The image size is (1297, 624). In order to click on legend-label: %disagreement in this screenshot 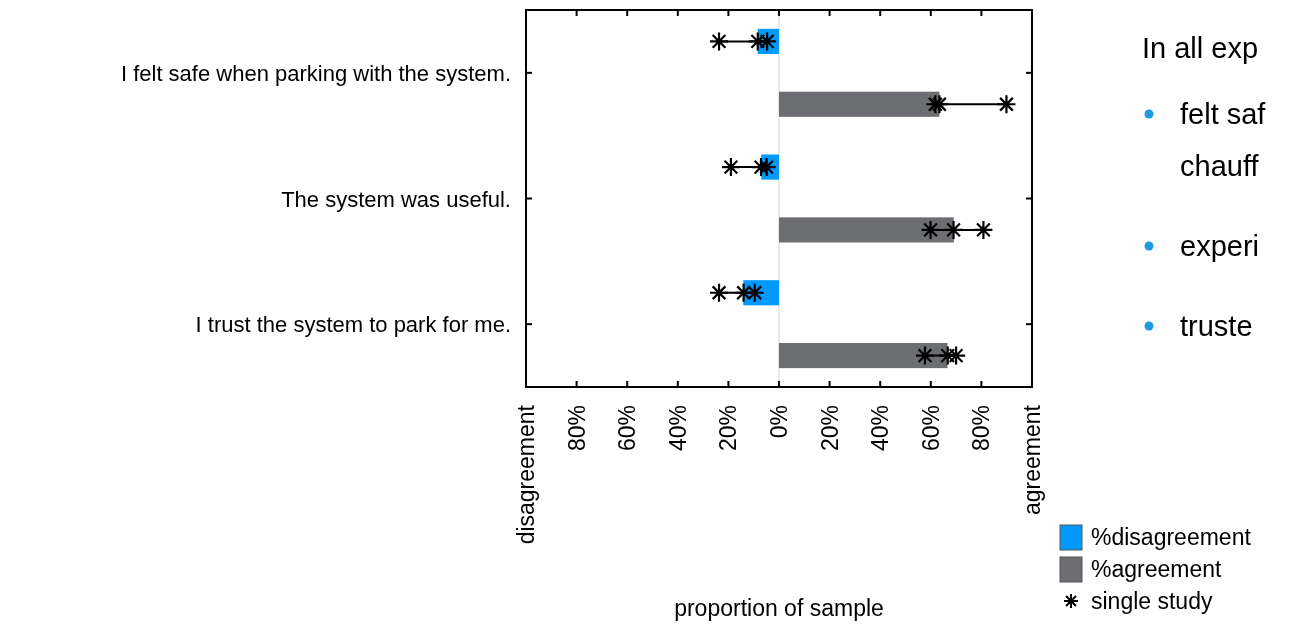, I will do `click(1171, 537)`.